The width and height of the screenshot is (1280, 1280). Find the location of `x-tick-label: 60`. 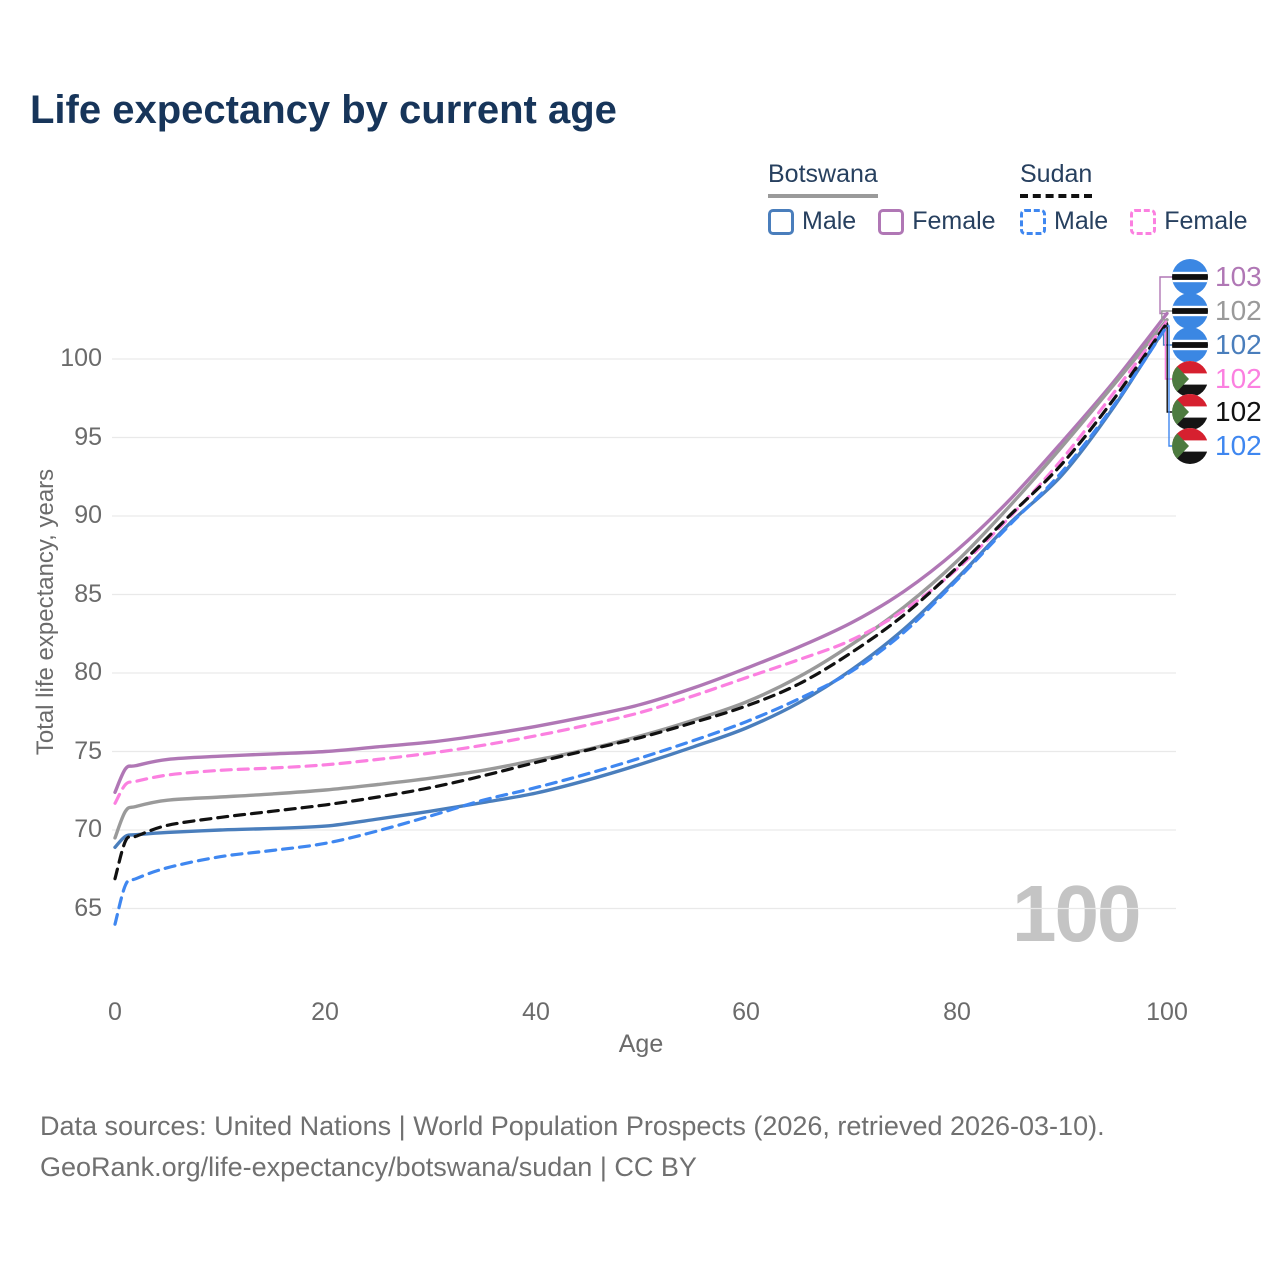

x-tick-label: 60 is located at coordinates (746, 1012).